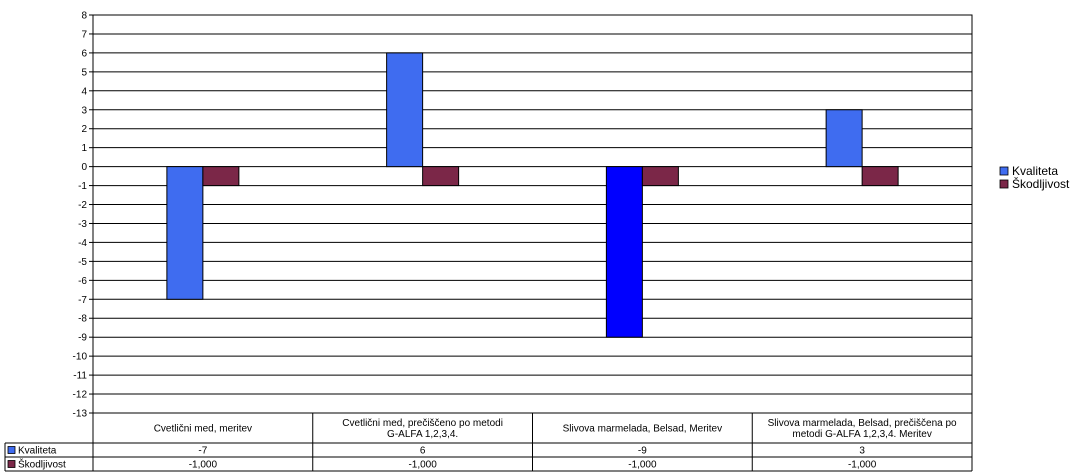  Describe the element at coordinates (84, 53) in the screenshot. I see `y-tick-label: 6` at that location.